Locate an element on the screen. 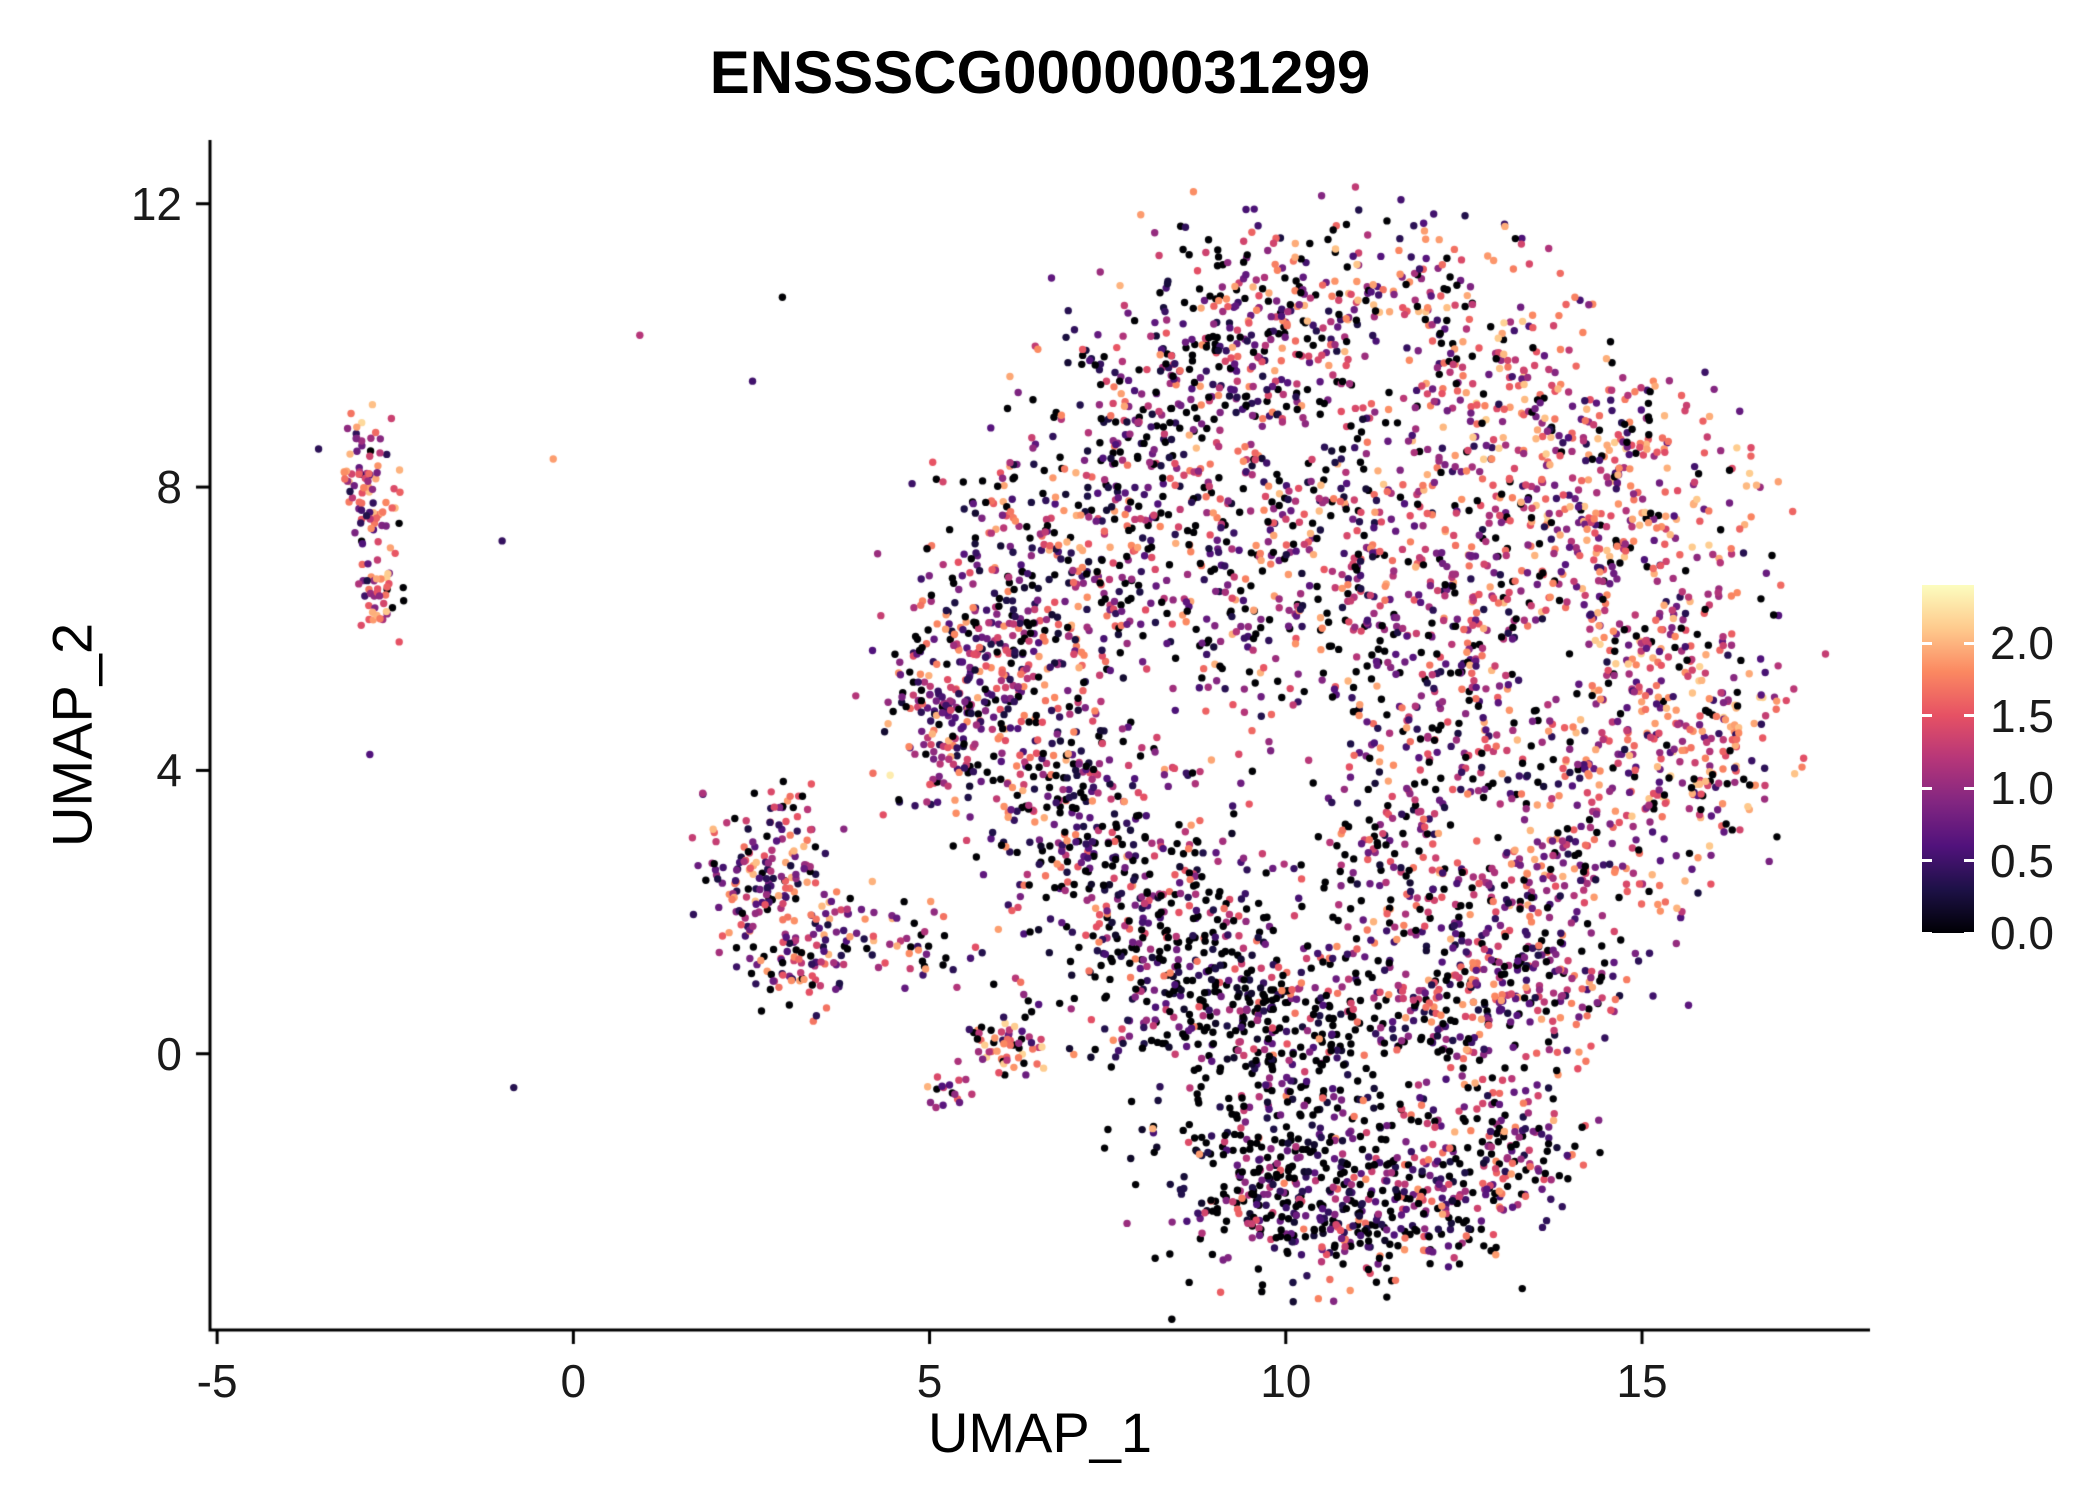  x-axis-label: UMAP_1 is located at coordinates (1040, 1432).